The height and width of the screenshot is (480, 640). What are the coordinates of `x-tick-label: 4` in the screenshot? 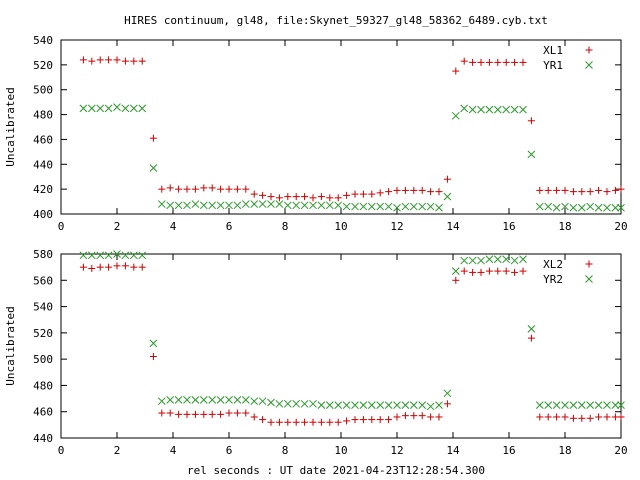 It's located at (173, 226).